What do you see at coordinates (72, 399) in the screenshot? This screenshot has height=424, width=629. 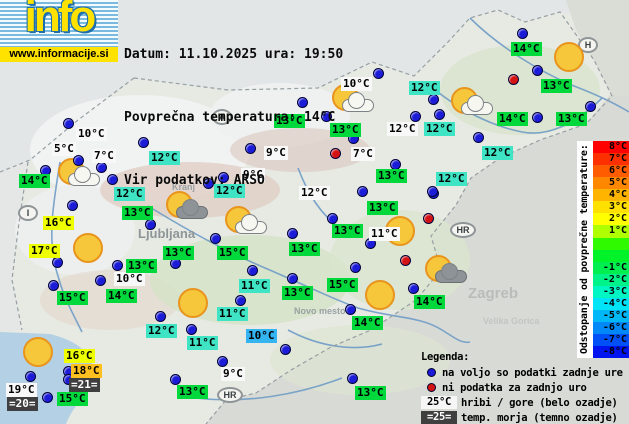 I see `station-temp-label: 15°C` at bounding box center [72, 399].